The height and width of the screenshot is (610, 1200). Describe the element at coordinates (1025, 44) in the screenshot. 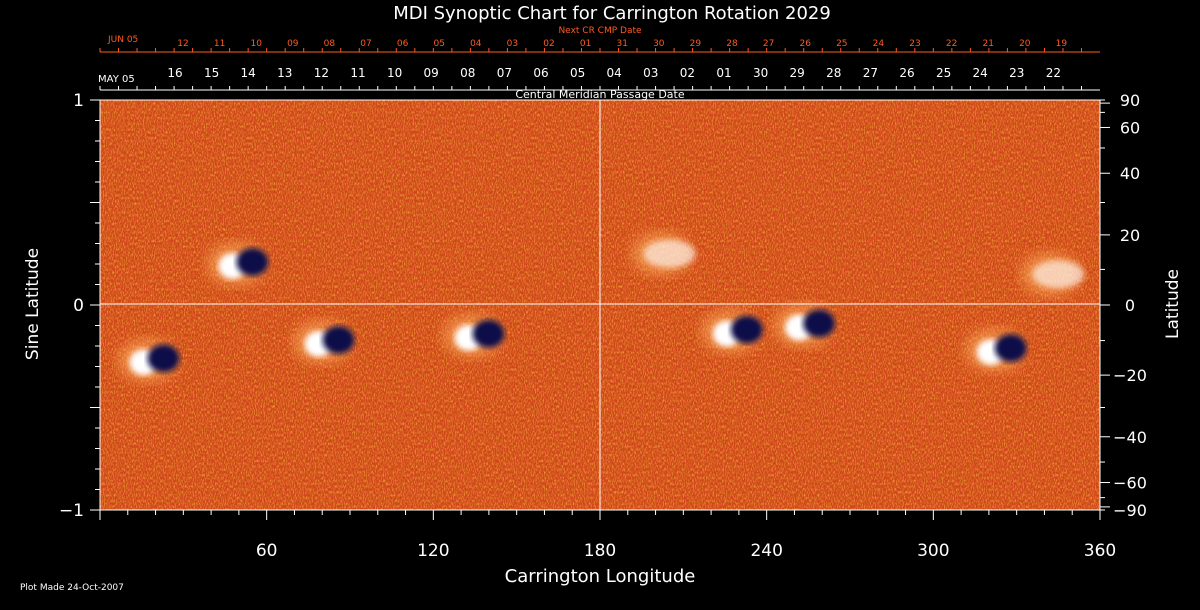

I see `next-cr-day-label: 20` at that location.